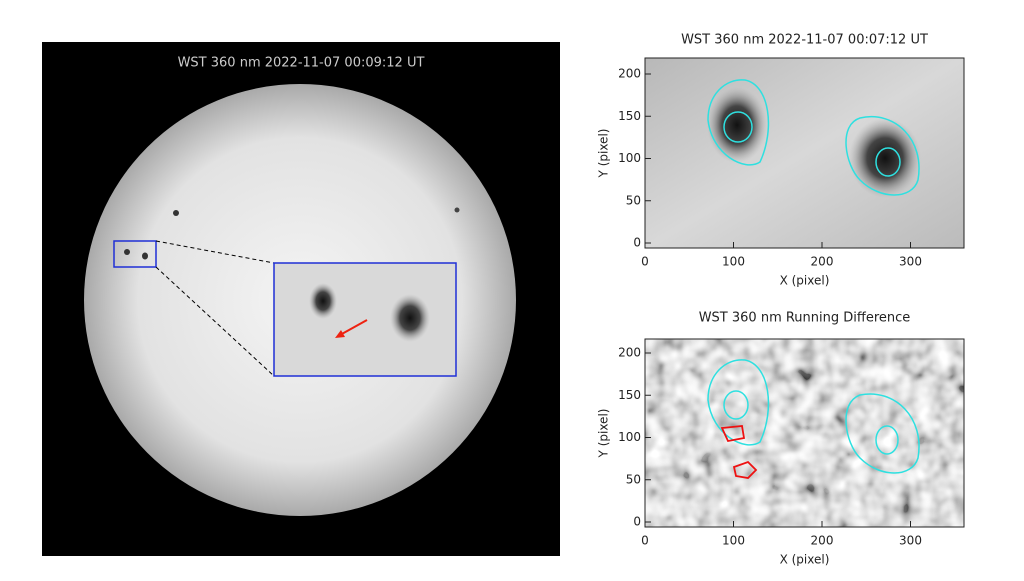 The width and height of the screenshot is (1024, 581). I want to click on arrow-head, so click(340, 334).